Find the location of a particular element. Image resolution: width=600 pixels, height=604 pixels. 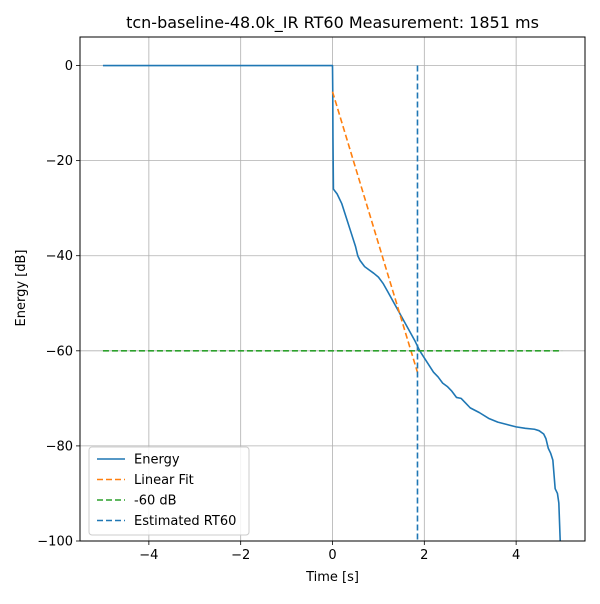

y-tick-label: −40 is located at coordinates (59, 256).